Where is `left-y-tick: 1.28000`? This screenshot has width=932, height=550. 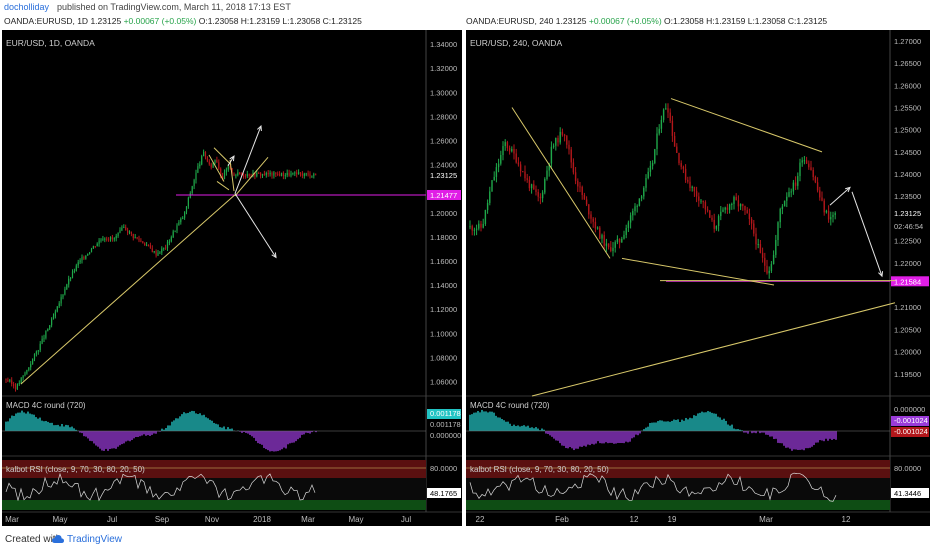 left-y-tick: 1.28000 is located at coordinates (443, 116).